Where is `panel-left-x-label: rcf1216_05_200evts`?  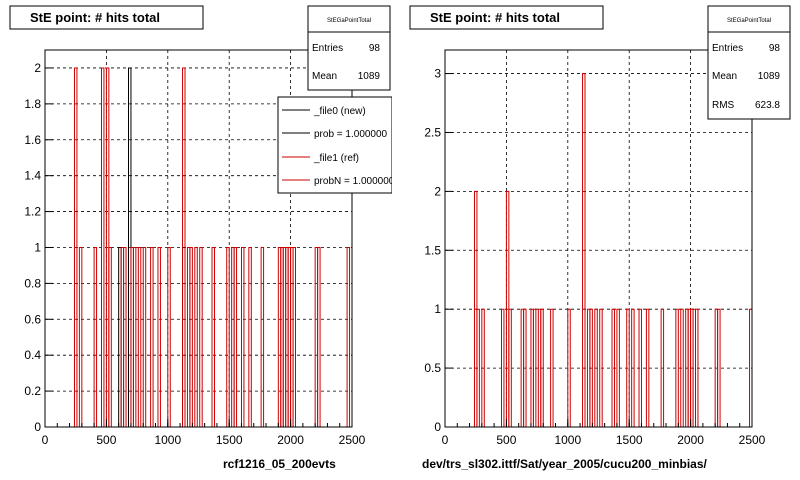
panel-left-x-label: rcf1216_05_200evts is located at coordinates (279, 464).